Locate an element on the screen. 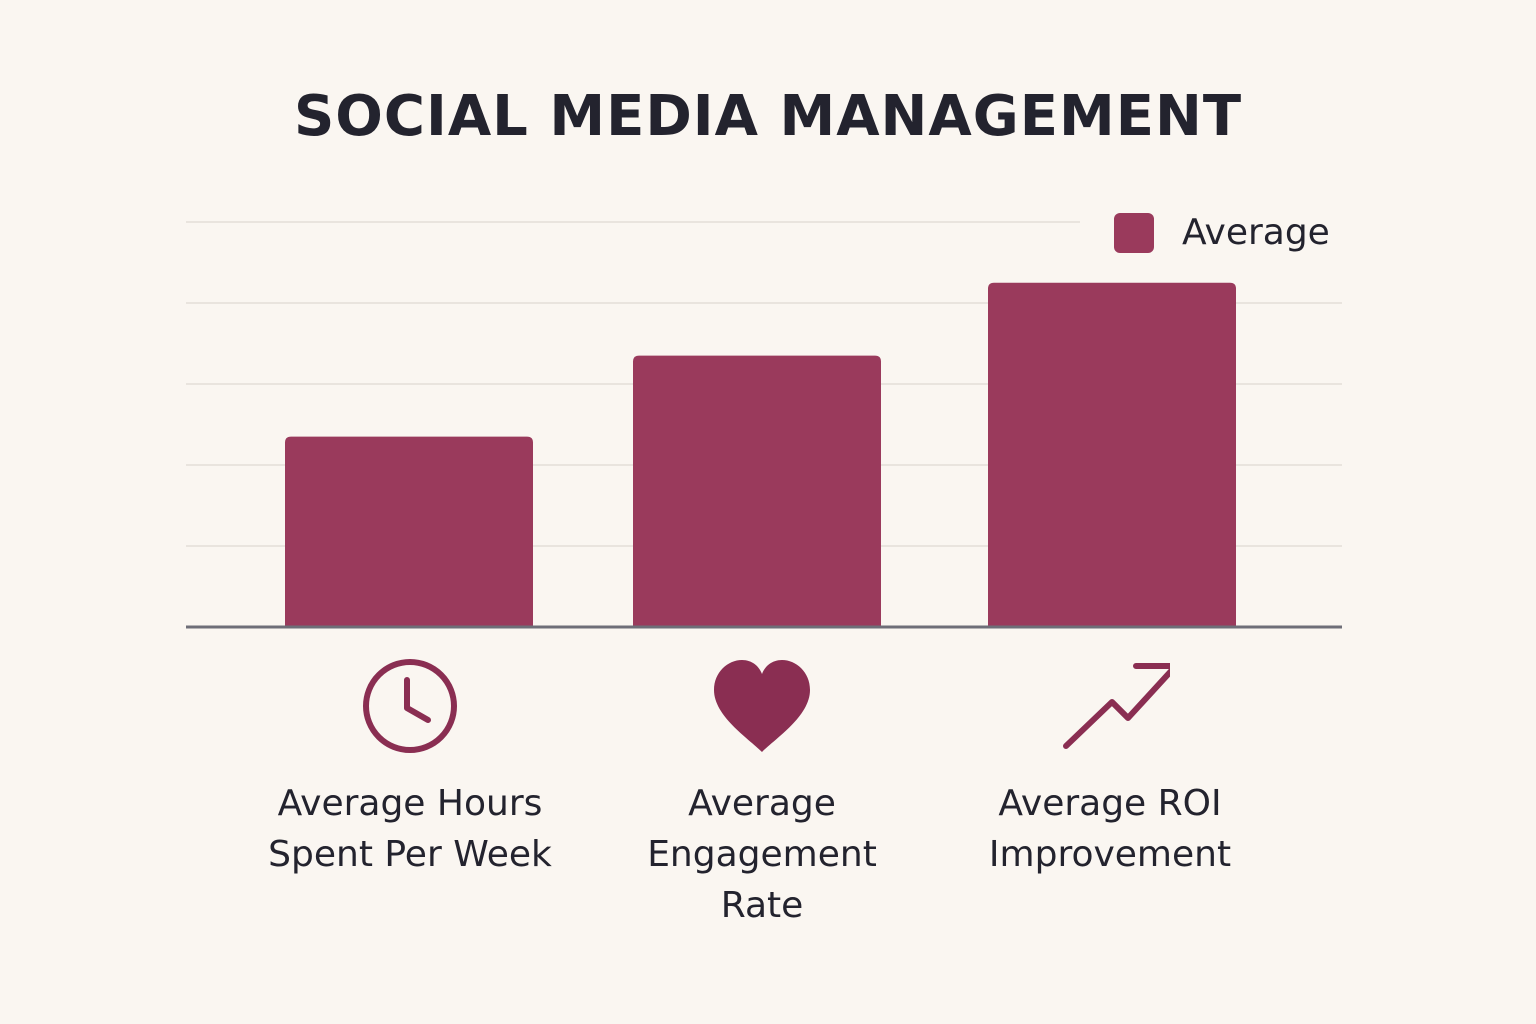  category-label-roi: Average ROI Improvement is located at coordinates (1110, 829).